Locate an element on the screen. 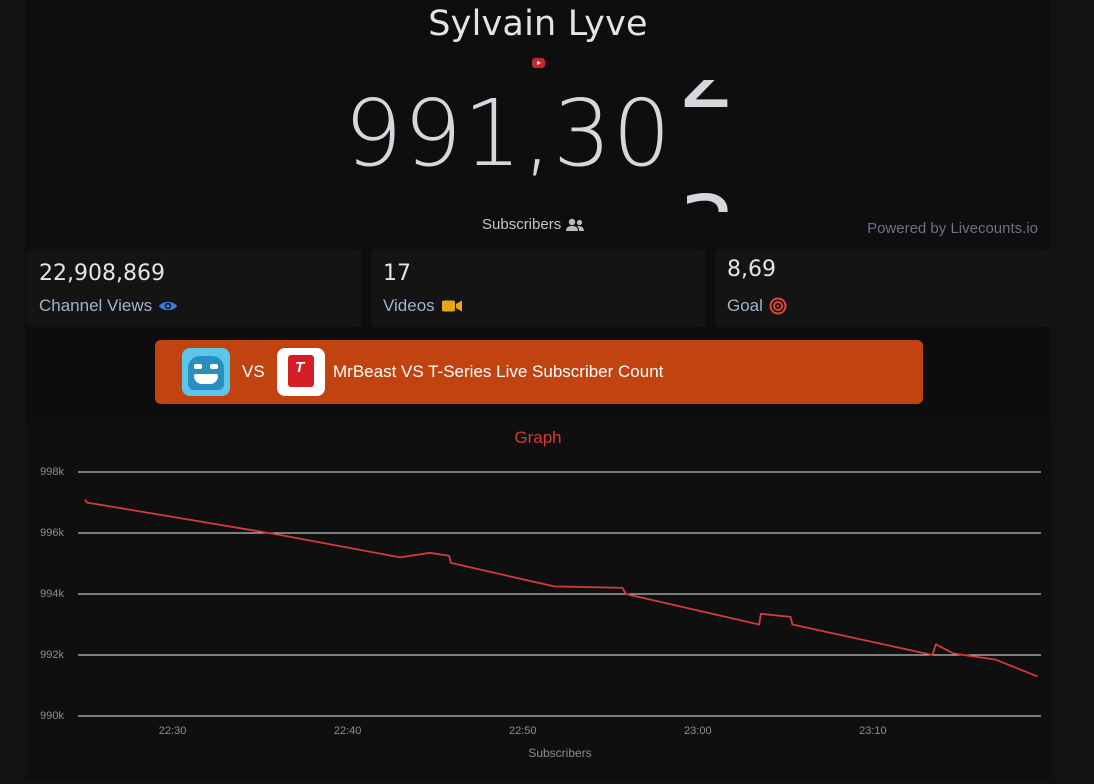 The width and height of the screenshot is (1094, 784). videos-label: Videos is located at coordinates (423, 306).